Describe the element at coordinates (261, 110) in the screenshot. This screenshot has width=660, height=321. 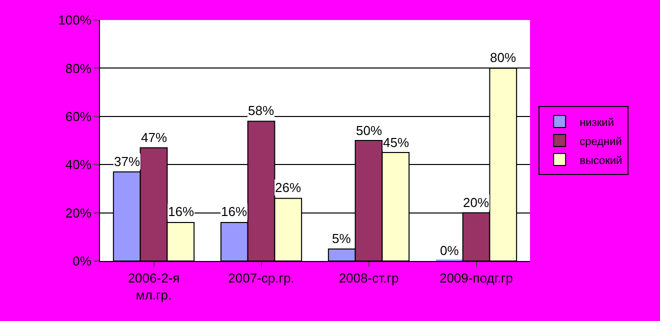
I see `data-label: 58%` at that location.